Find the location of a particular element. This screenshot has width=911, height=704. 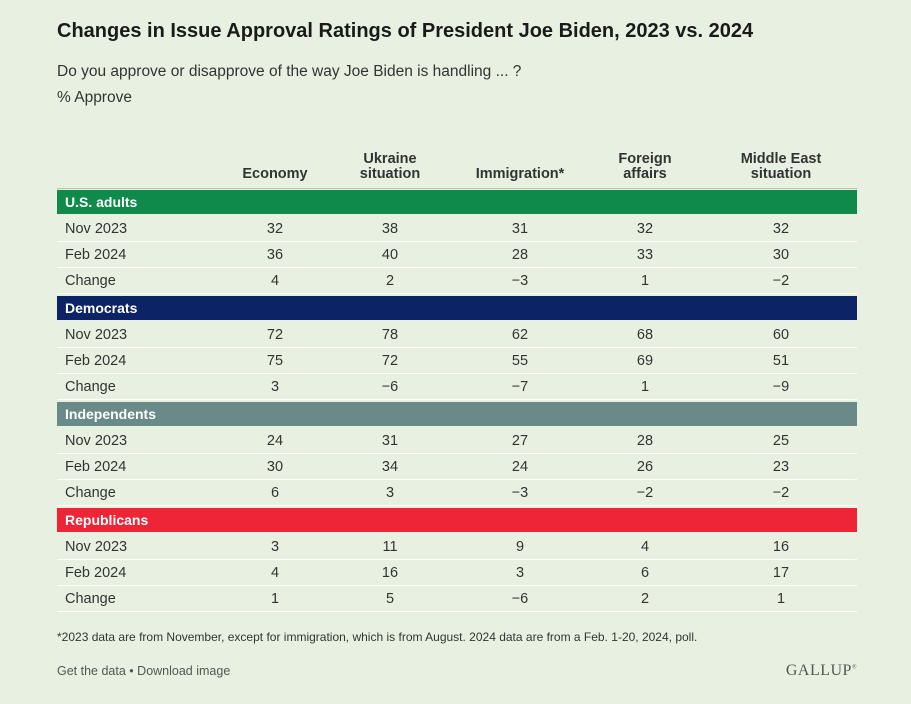

gallup-logo: GALLUP® is located at coordinates (821, 671).